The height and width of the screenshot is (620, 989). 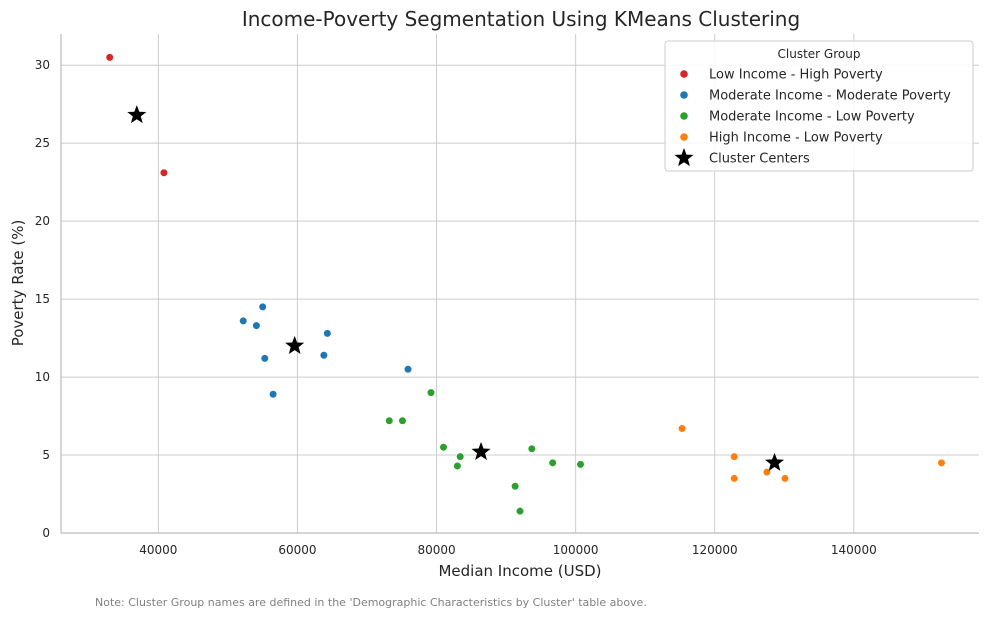 I want to click on y-tick-label: 15, so click(x=42, y=299).